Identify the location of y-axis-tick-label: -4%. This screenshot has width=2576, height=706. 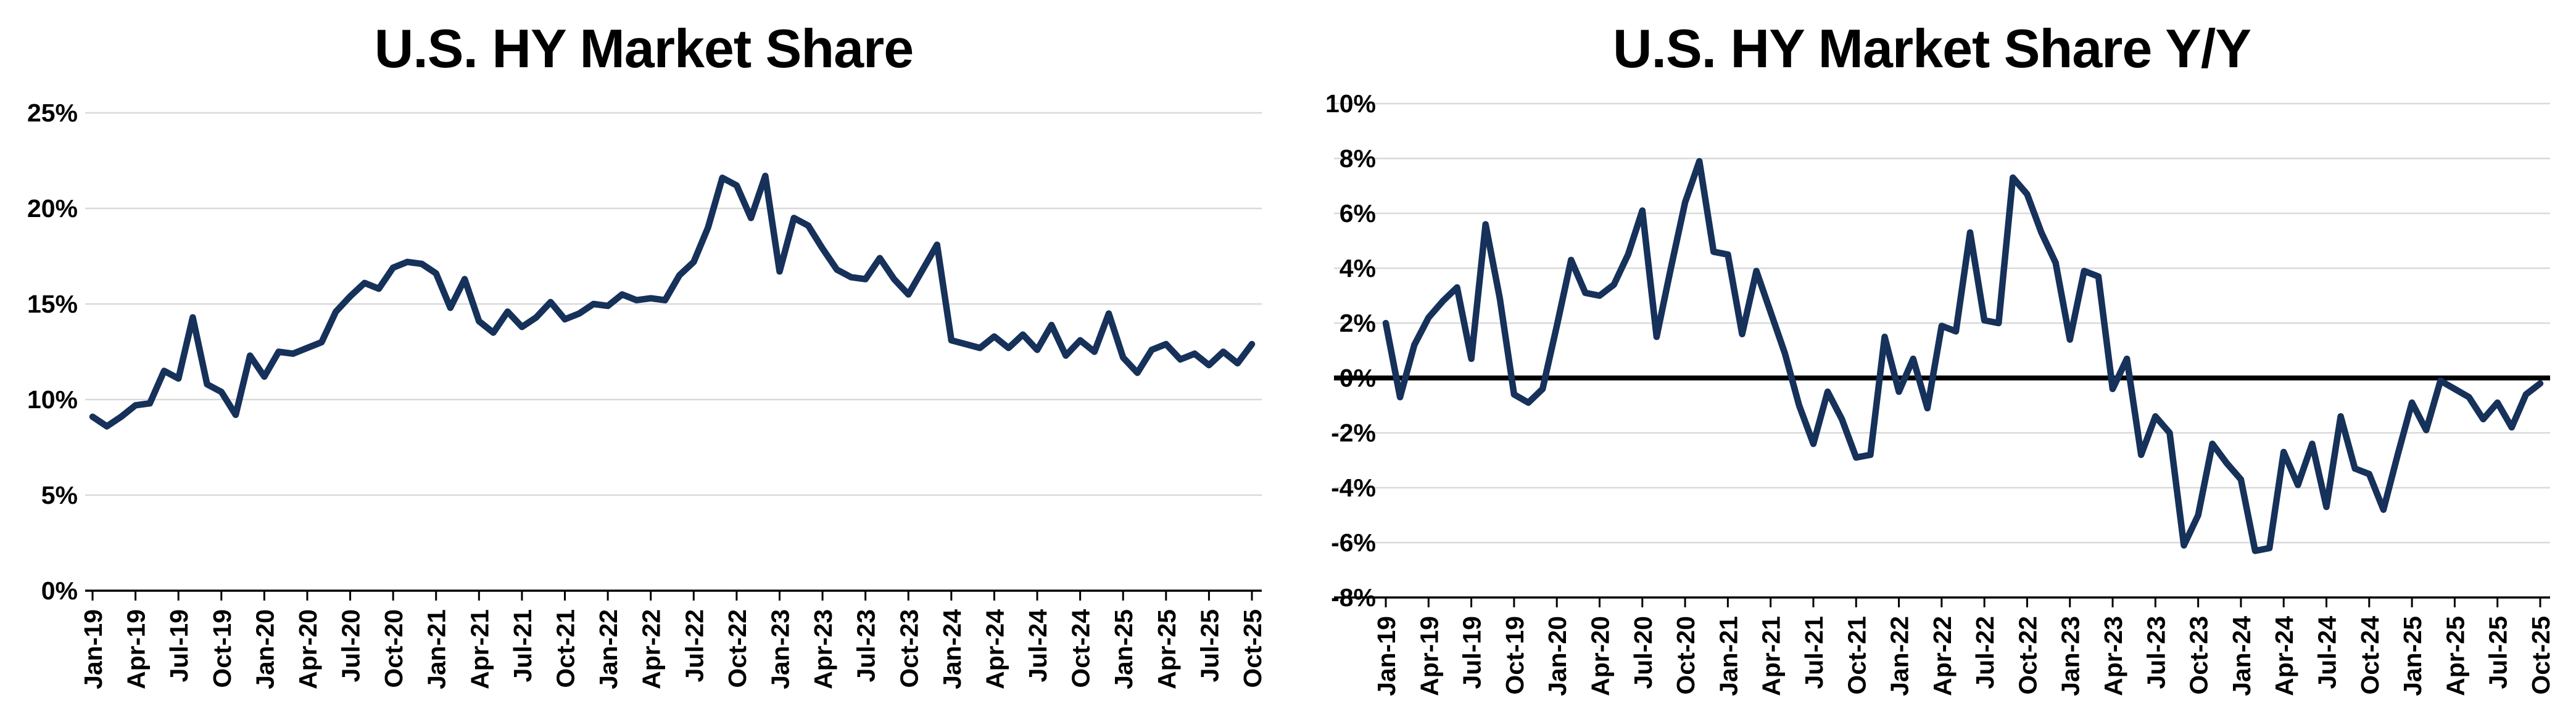
(1353, 488).